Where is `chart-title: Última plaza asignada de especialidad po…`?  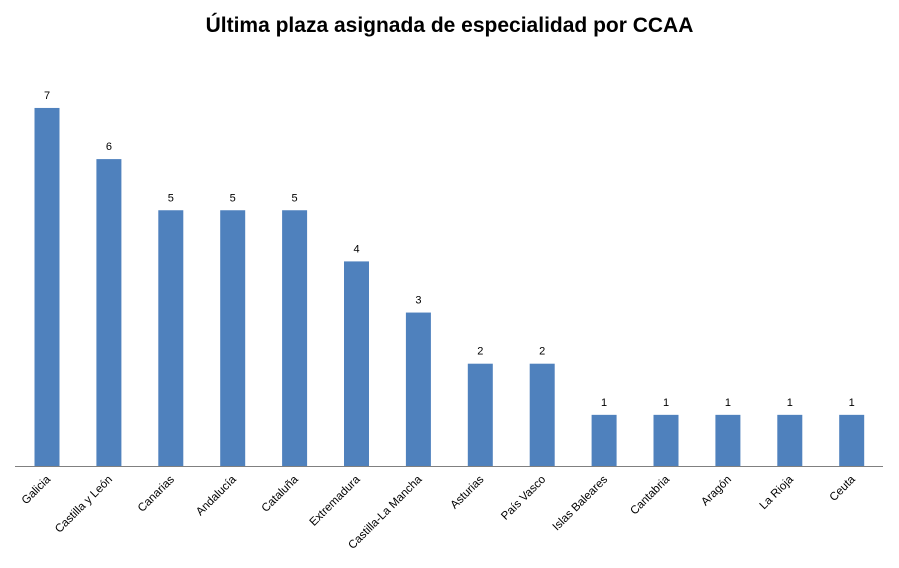
chart-title: Última plaza asignada de especialidad po… is located at coordinates (449, 25).